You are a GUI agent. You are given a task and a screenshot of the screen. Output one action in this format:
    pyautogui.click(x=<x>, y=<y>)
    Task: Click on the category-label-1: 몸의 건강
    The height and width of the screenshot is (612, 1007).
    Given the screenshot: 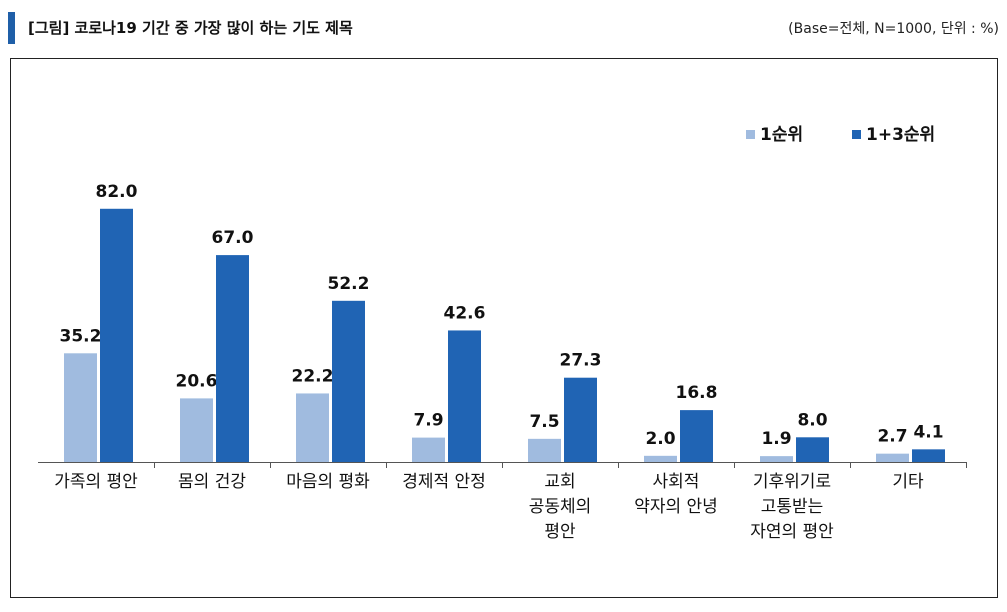 What is the action you would take?
    pyautogui.click(x=212, y=482)
    